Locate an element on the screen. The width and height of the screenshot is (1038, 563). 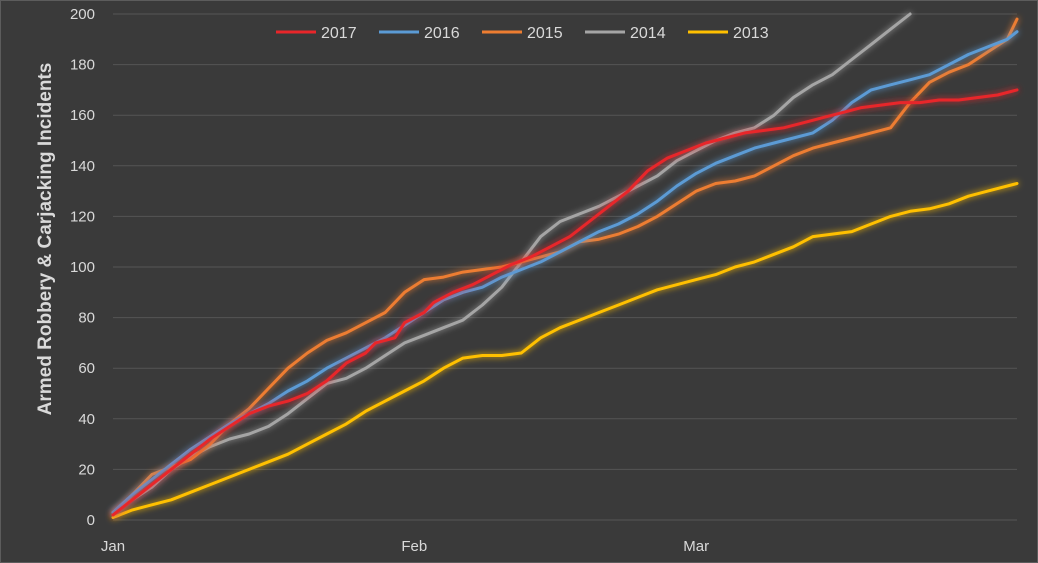
legend-label-2014: 2014 is located at coordinates (648, 33).